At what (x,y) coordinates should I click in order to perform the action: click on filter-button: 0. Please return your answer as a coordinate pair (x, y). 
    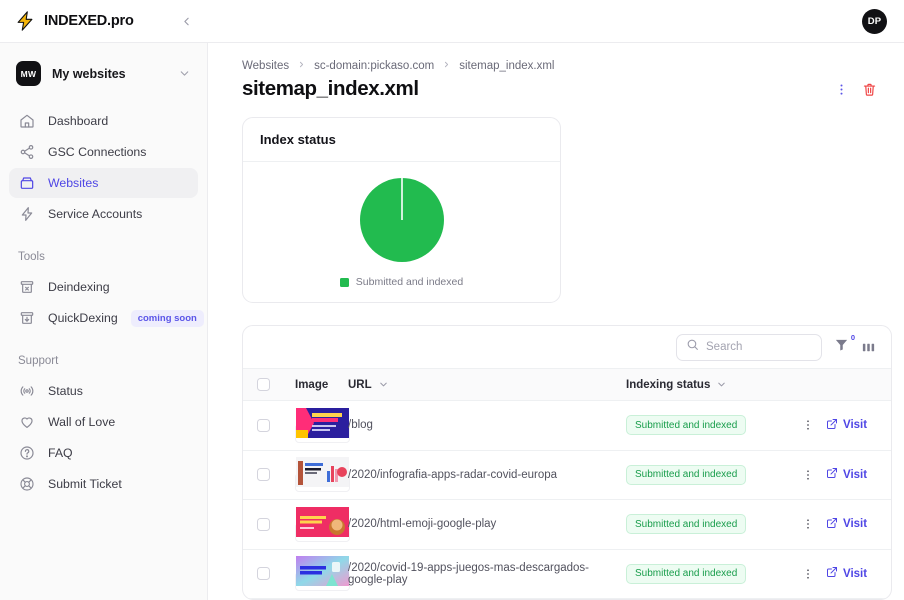
    Looking at the image, I should click on (844, 345).